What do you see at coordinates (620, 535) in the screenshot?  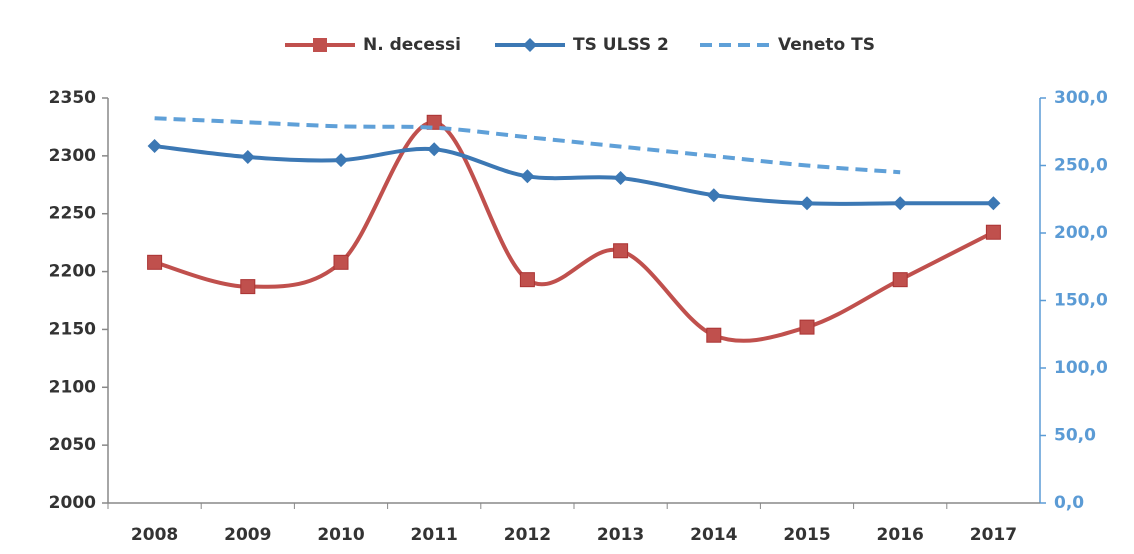 I see `x-tick-label: 2013` at bounding box center [620, 535].